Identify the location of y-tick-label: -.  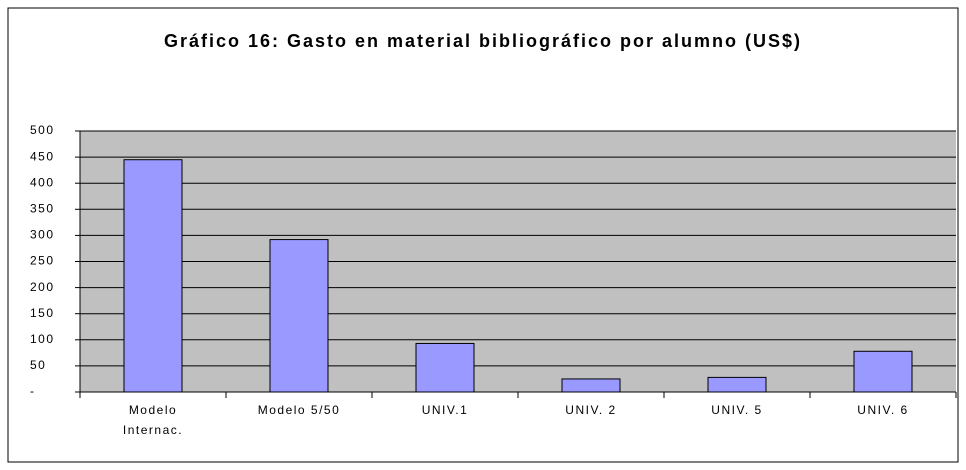
(33, 391).